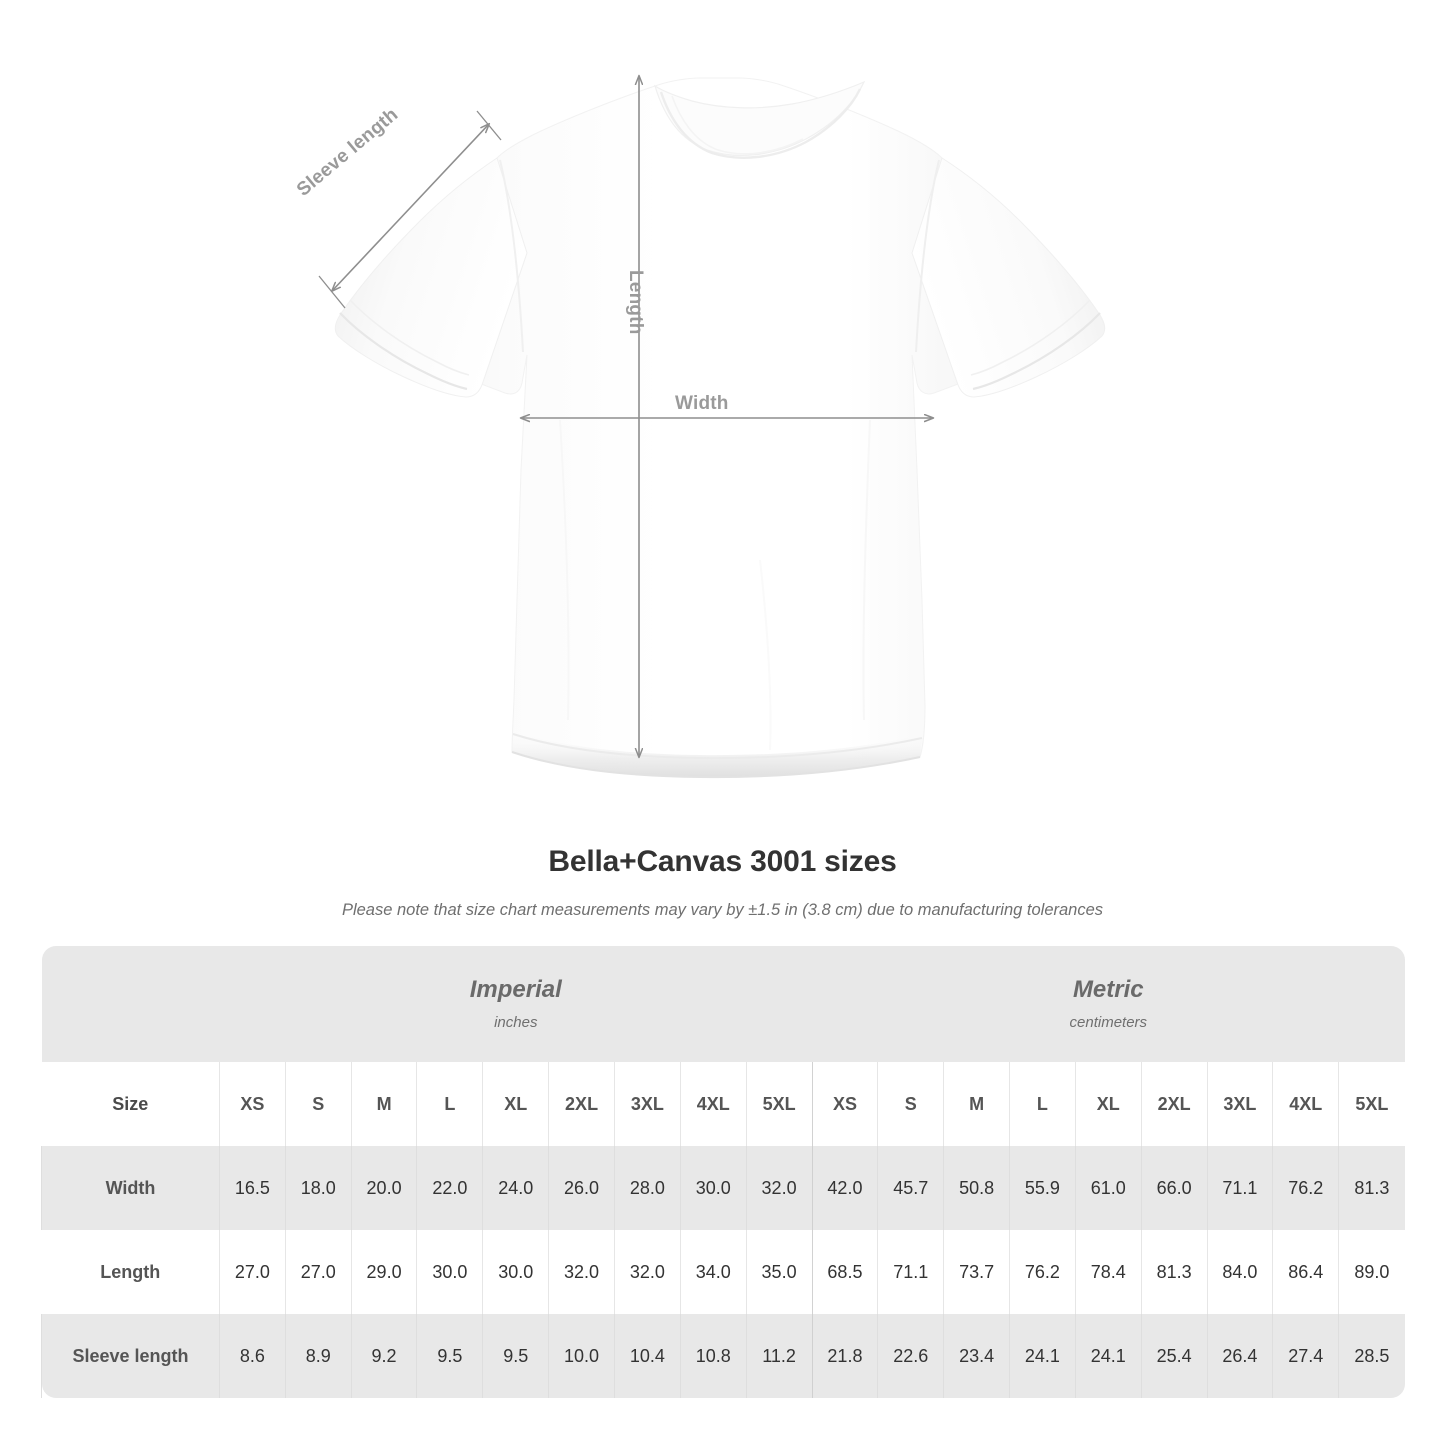 The image size is (1445, 1445). What do you see at coordinates (1108, 1272) in the screenshot?
I see `table-cell: 78.4` at bounding box center [1108, 1272].